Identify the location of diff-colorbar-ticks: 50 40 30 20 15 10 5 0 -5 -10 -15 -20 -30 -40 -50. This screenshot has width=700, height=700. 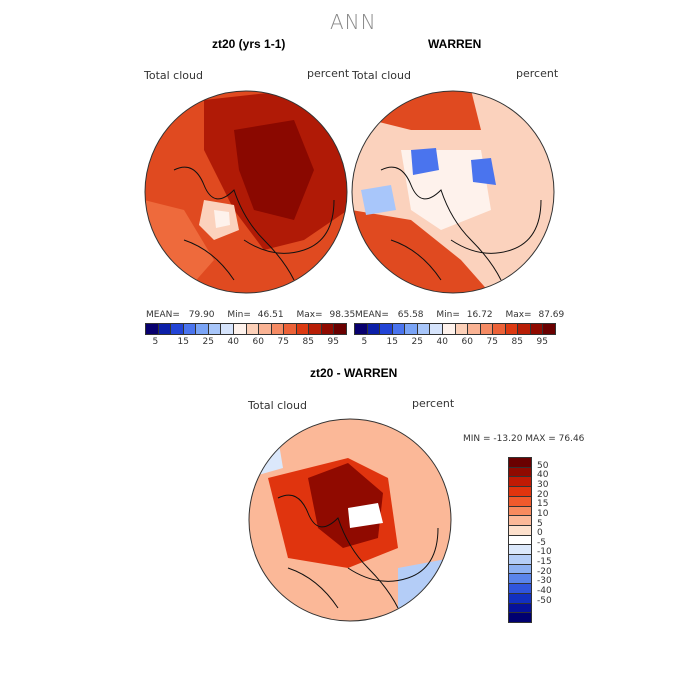
(552, 539).